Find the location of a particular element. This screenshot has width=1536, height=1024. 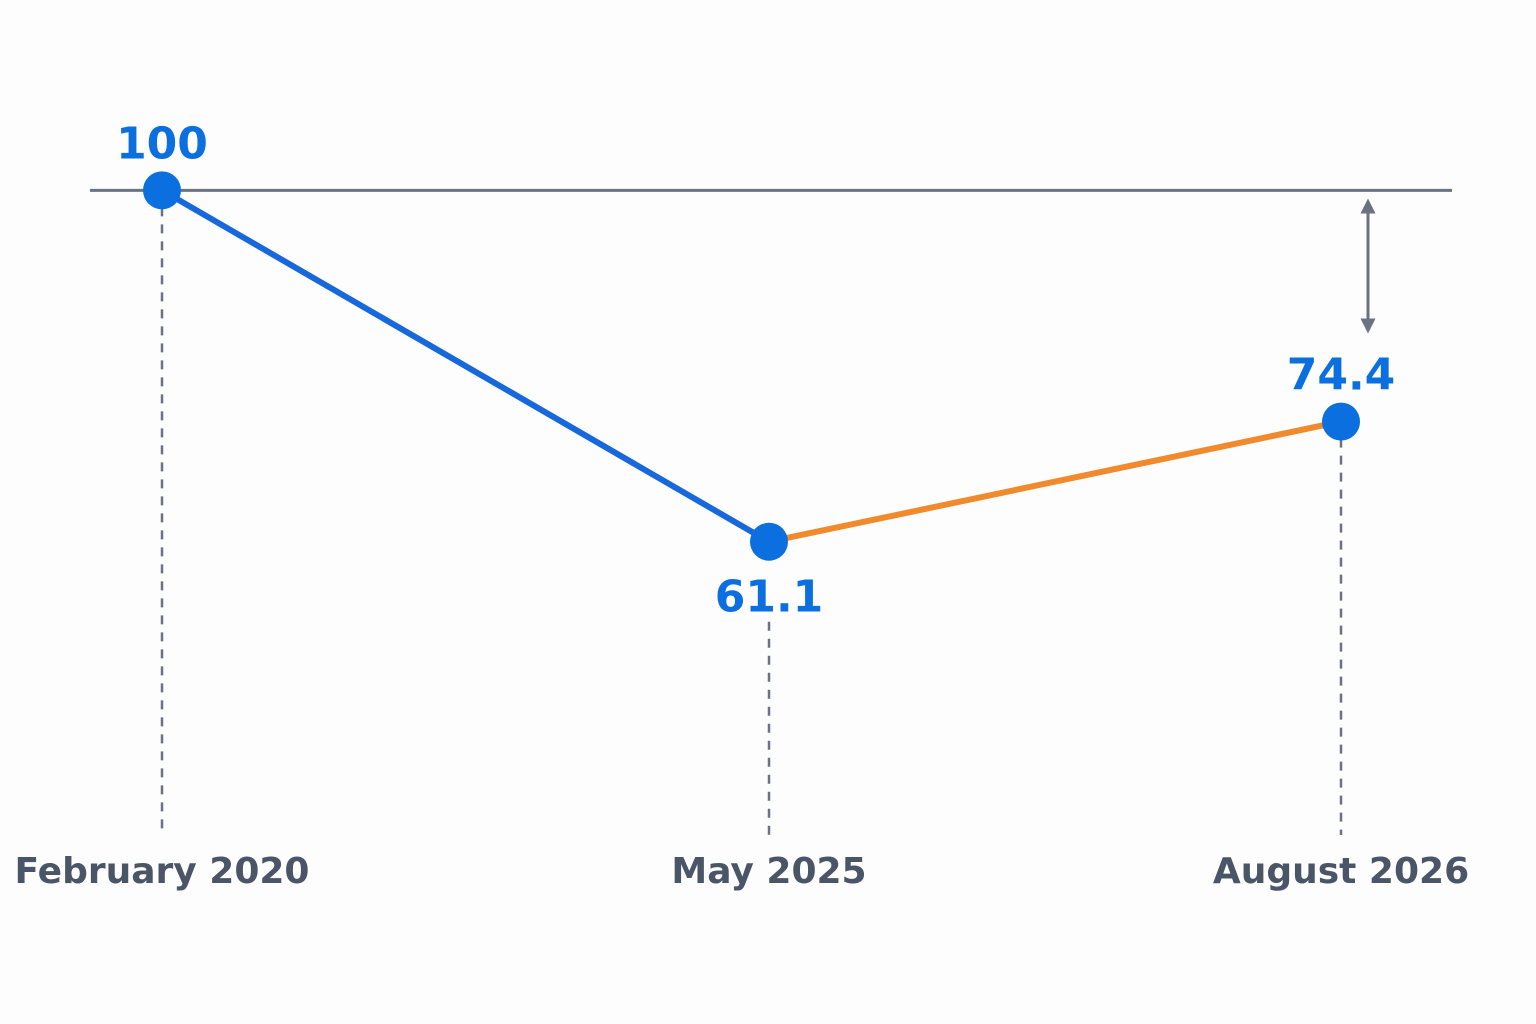

data-label: 74.4 is located at coordinates (1341, 375).